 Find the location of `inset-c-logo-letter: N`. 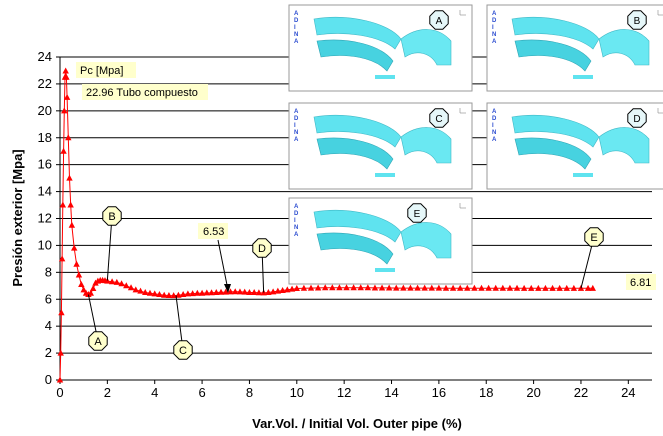

inset-c-logo-letter: N is located at coordinates (296, 133).